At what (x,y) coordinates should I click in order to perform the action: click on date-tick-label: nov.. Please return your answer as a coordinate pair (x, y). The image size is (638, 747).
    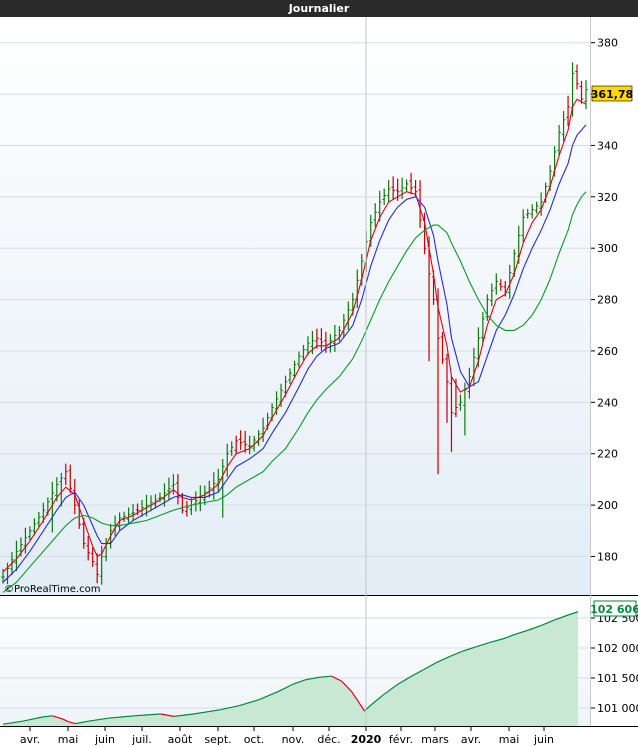
    Looking at the image, I should click on (293, 739).